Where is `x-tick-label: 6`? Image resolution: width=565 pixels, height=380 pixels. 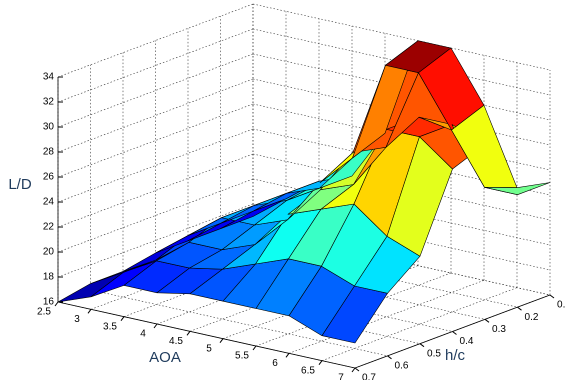 x-tick-label: 6 is located at coordinates (275, 363).